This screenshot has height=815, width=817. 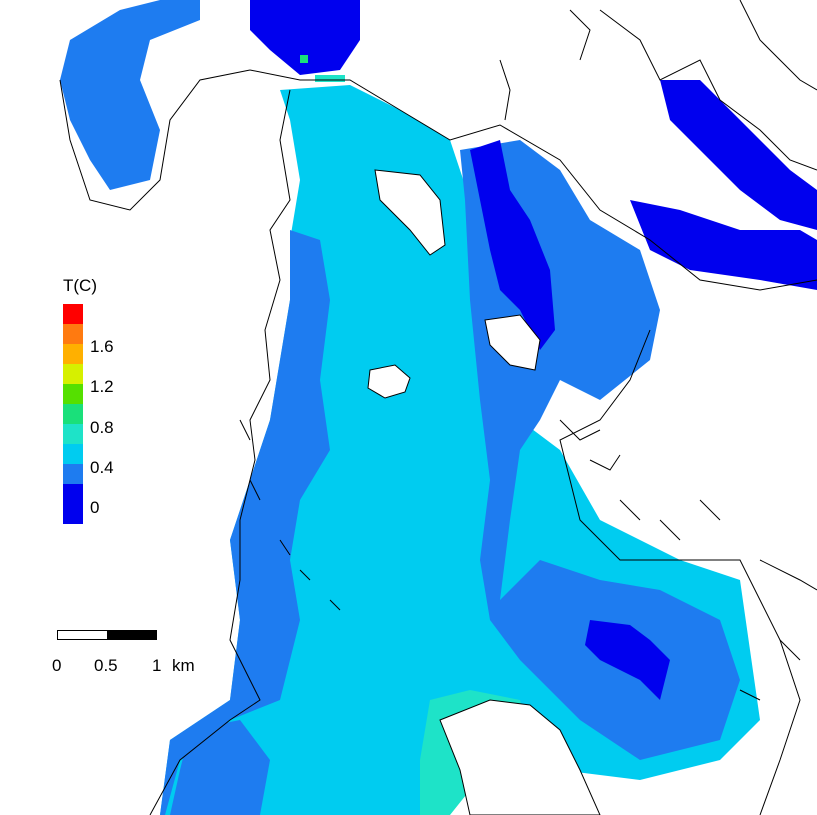 I want to click on scale-label-0-5: 0.5, so click(x=106, y=665).